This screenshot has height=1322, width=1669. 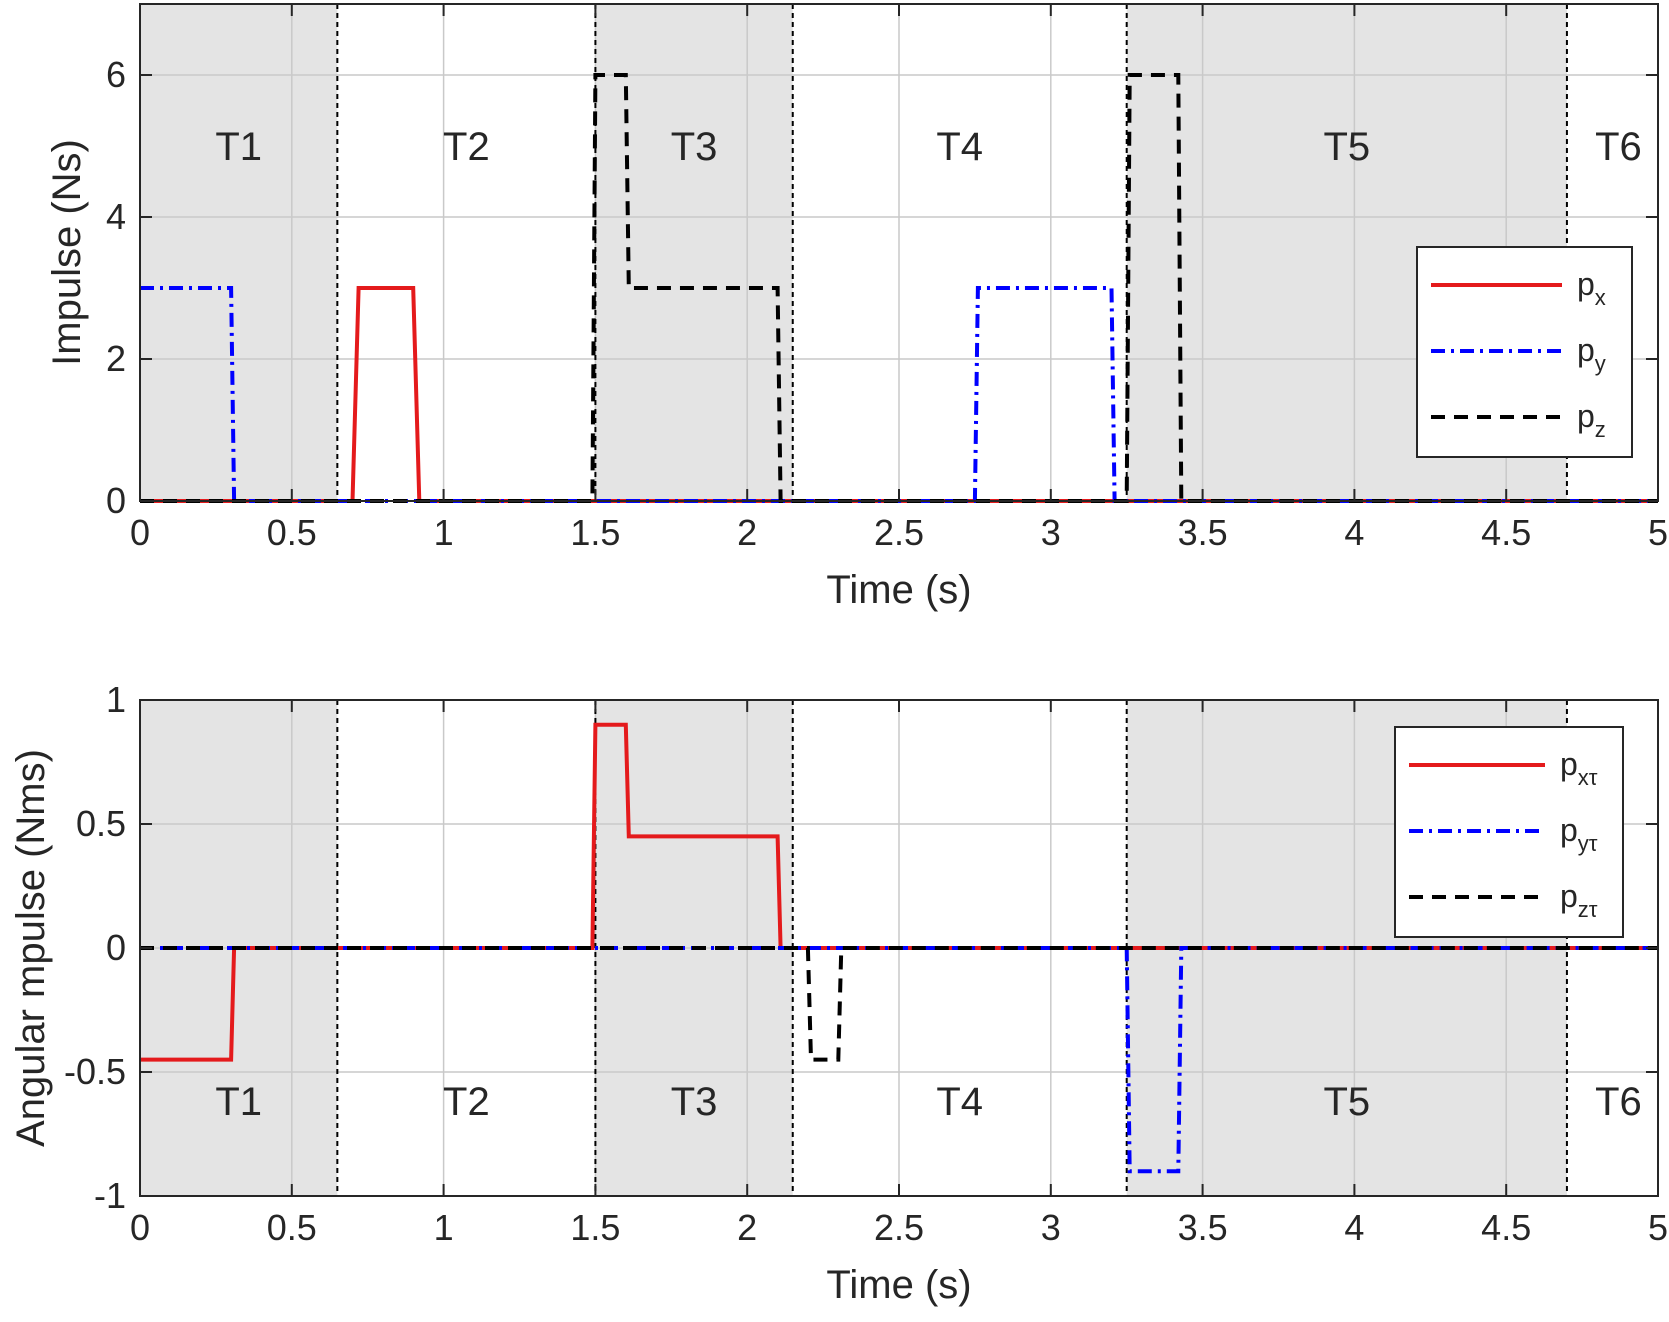 I want to click on legend-label-pytau: pyτ, so click(x=1579, y=834).